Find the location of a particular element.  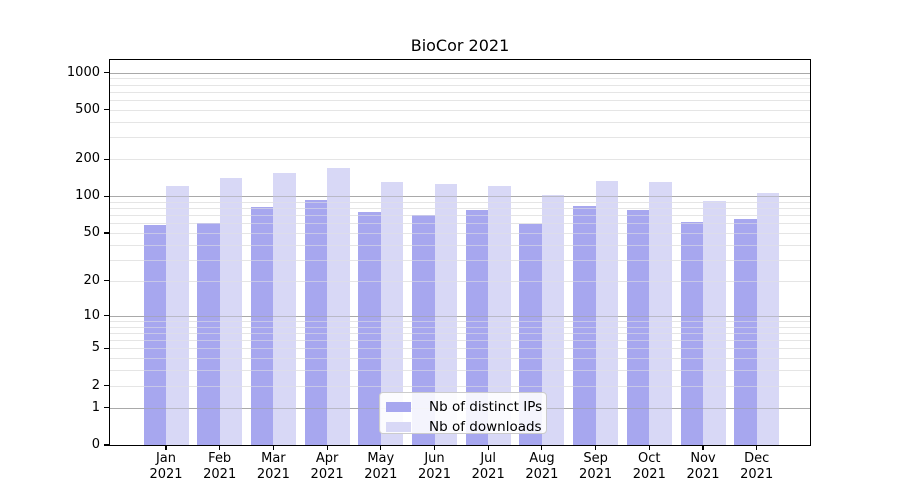

x-tick-label: Aug 2021 is located at coordinates (542, 467).